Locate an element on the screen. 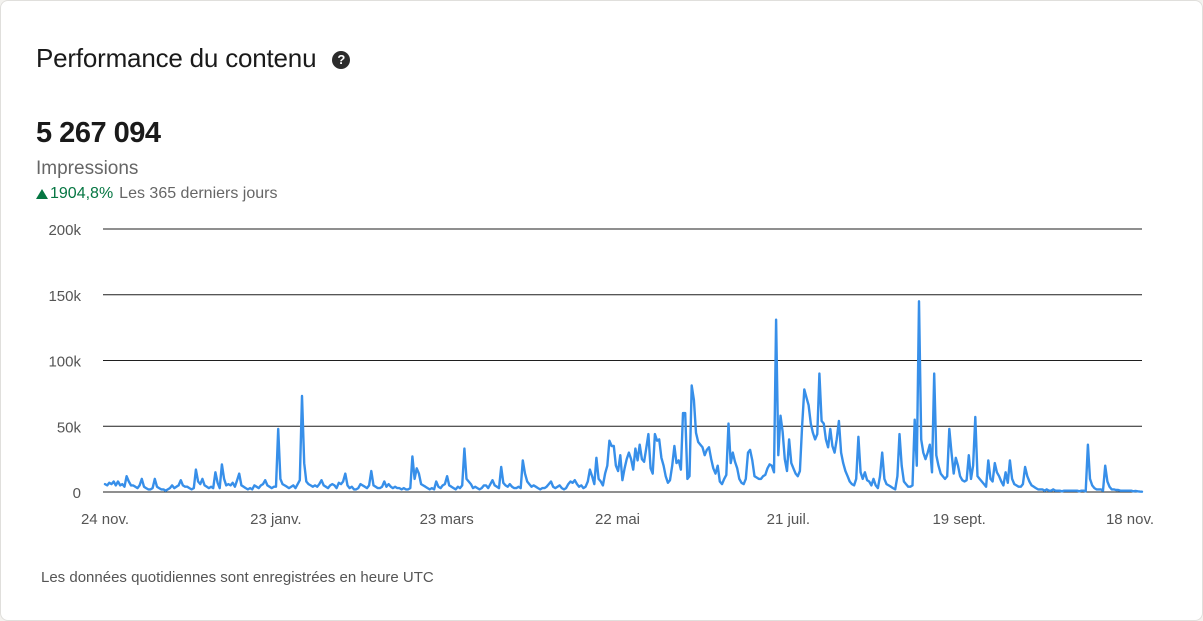  x-tick-label: 18 nov. is located at coordinates (1130, 519).